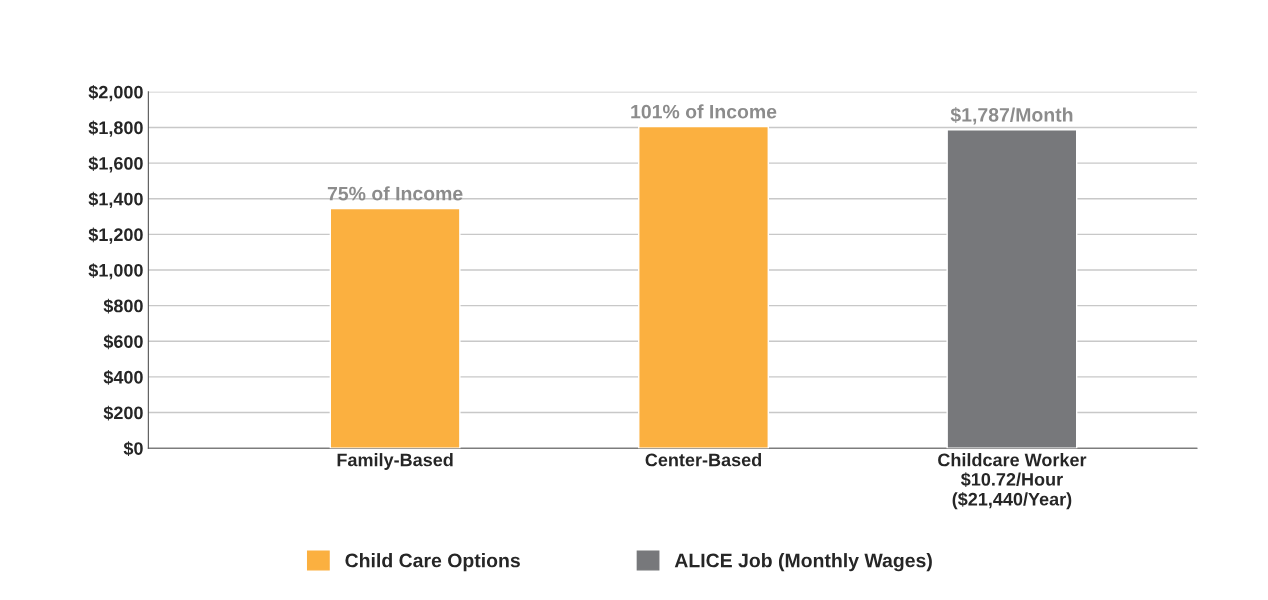  What do you see at coordinates (395, 461) in the screenshot?
I see `x-tick-label: Family-Based` at bounding box center [395, 461].